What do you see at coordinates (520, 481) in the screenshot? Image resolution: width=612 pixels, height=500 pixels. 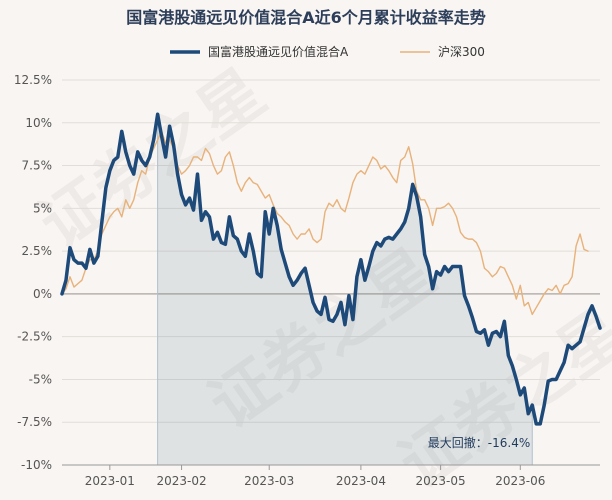 I see `x-tick-label: 2023-06` at bounding box center [520, 481].